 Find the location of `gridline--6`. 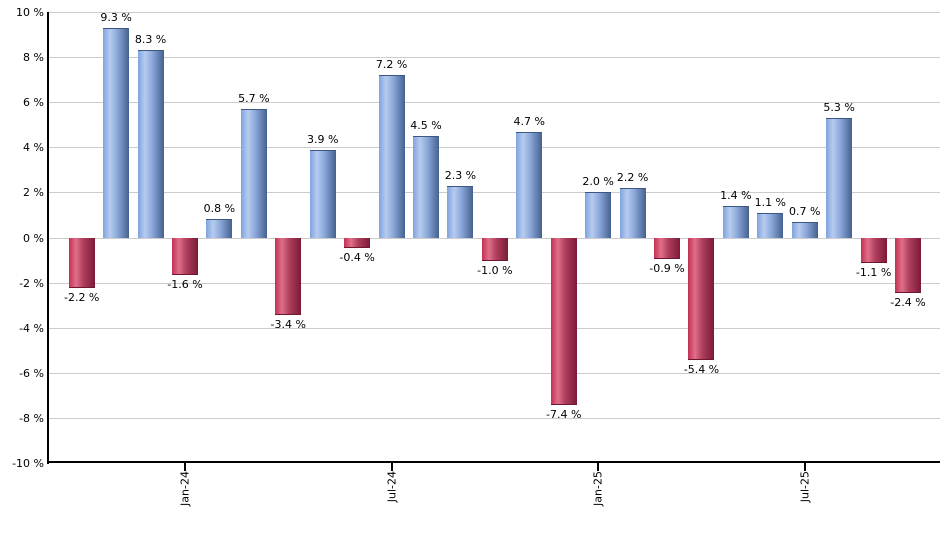

gridline--6 is located at coordinates (494, 373).